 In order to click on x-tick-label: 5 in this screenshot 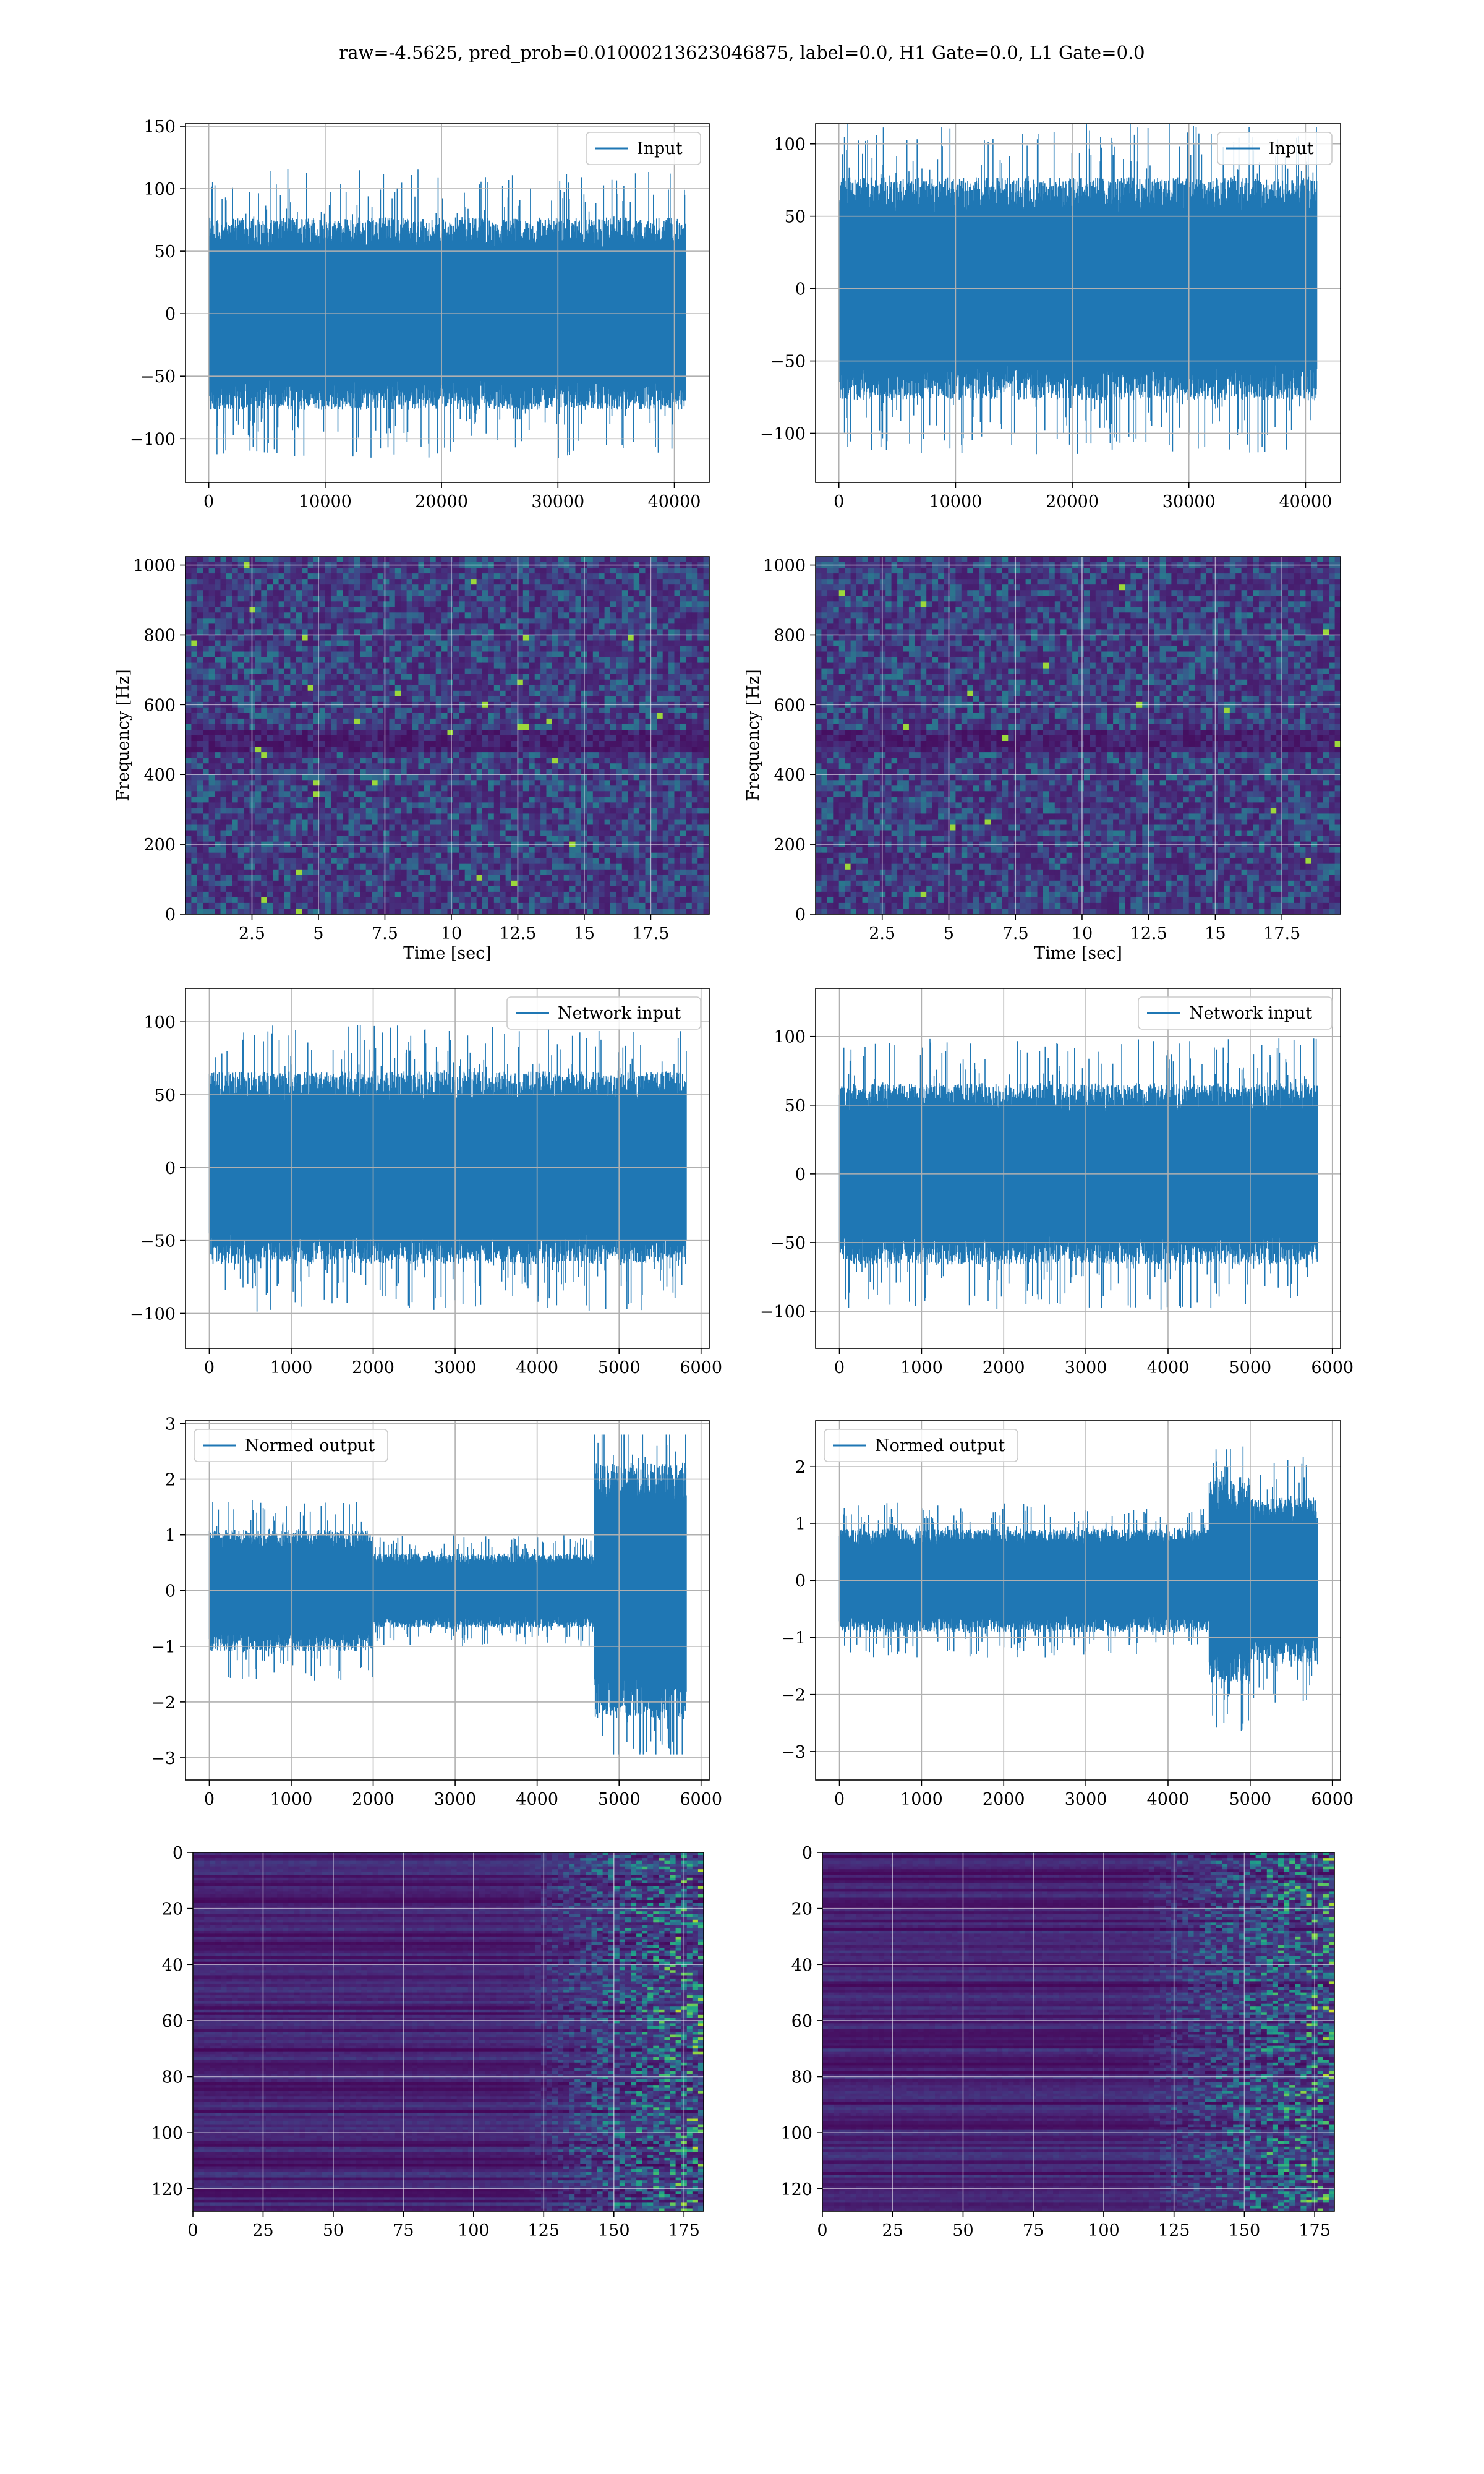, I will do `click(318, 933)`.